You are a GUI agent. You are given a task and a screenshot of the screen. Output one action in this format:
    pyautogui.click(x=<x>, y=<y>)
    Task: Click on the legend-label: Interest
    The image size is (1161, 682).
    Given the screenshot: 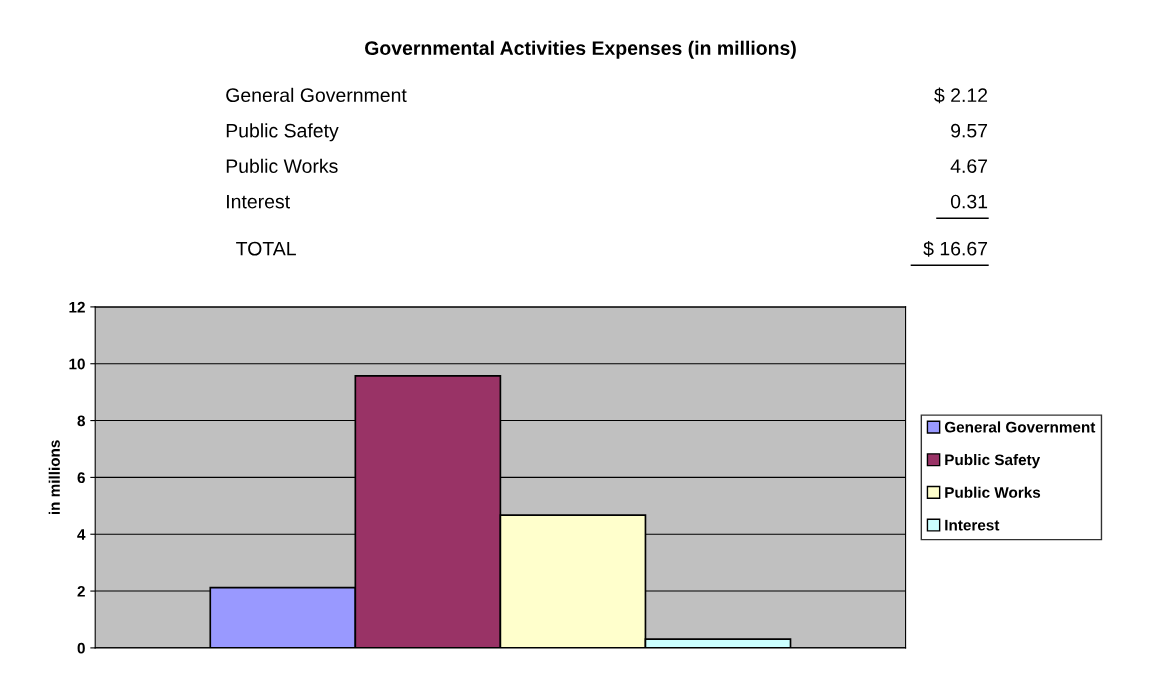 What is the action you would take?
    pyautogui.click(x=972, y=525)
    